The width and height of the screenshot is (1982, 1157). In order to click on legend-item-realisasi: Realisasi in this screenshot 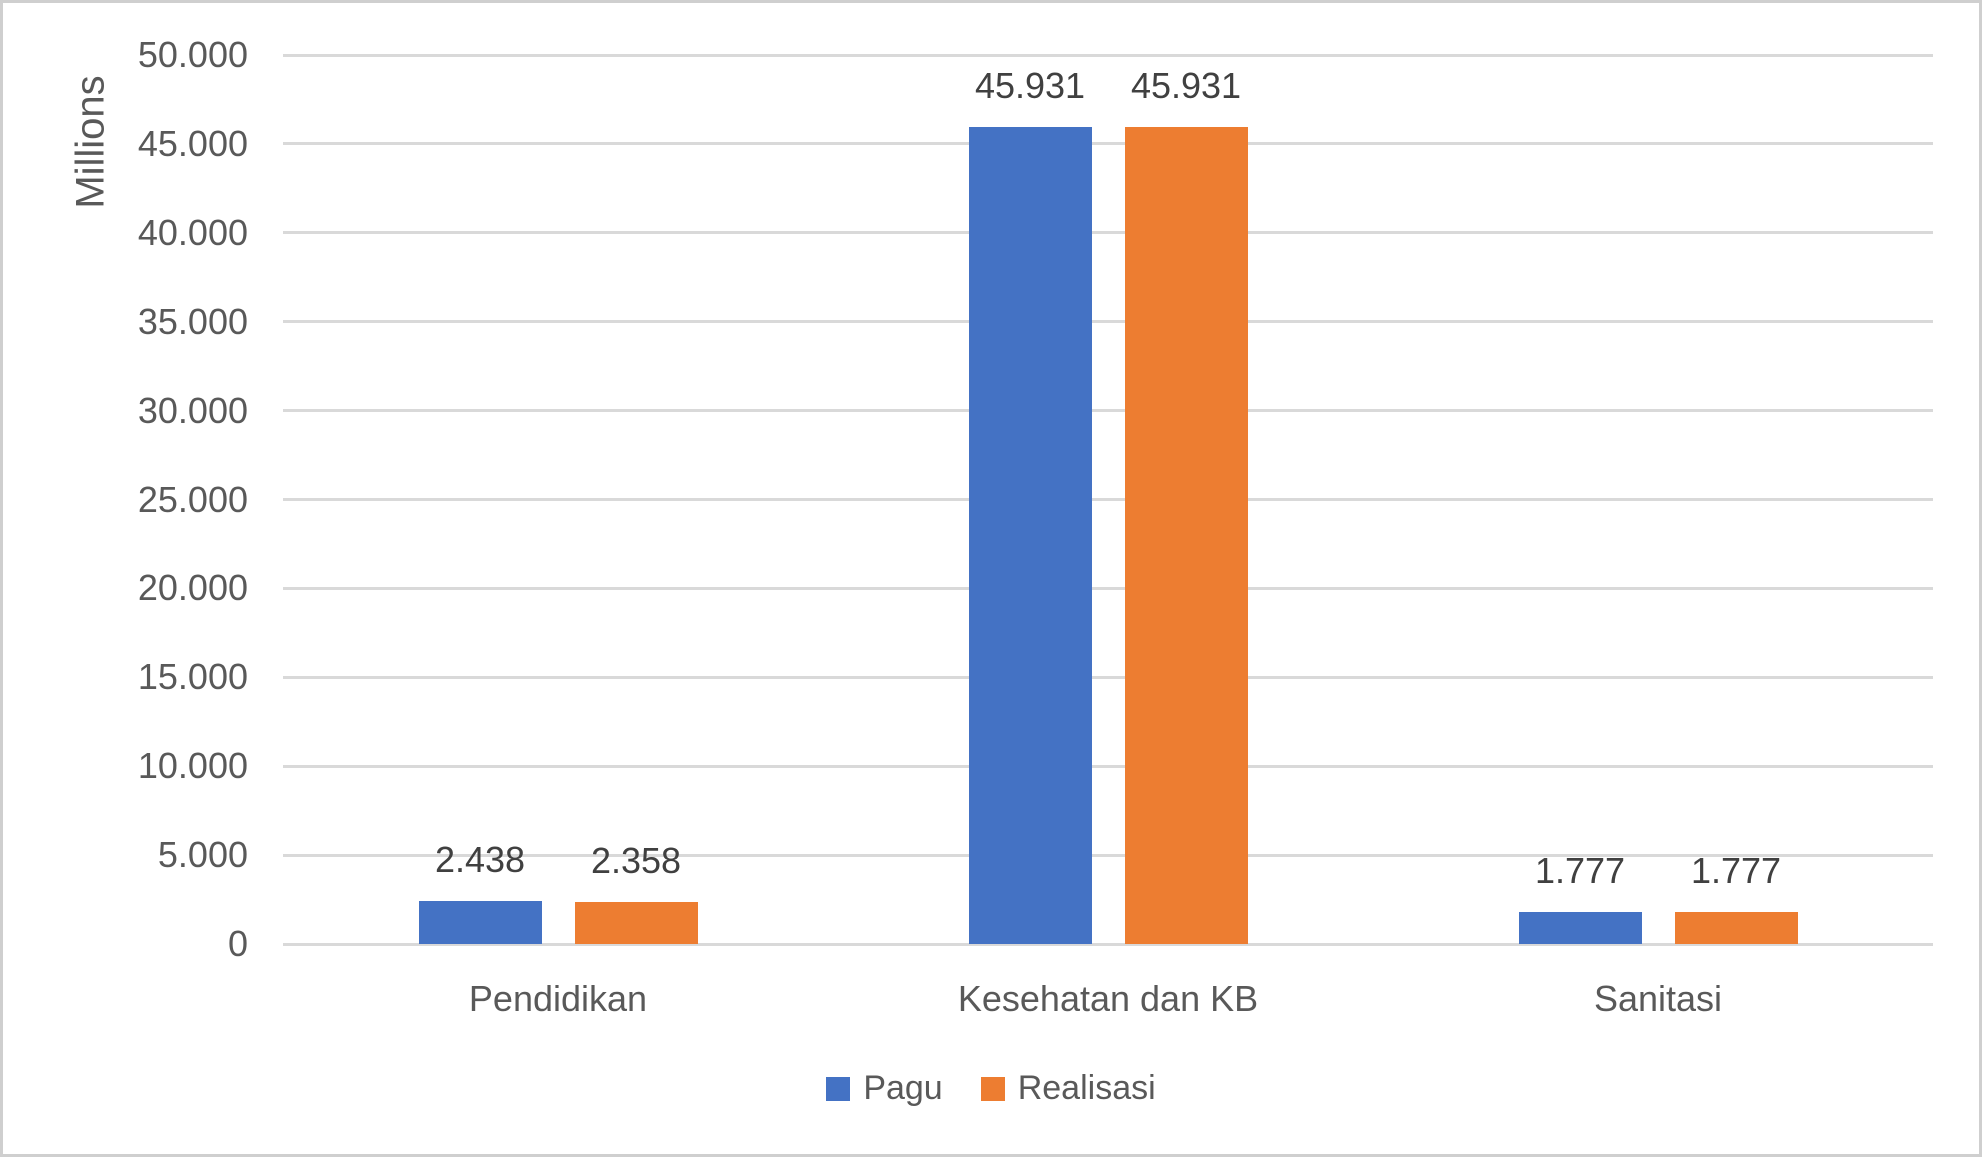, I will do `click(1068, 1088)`.